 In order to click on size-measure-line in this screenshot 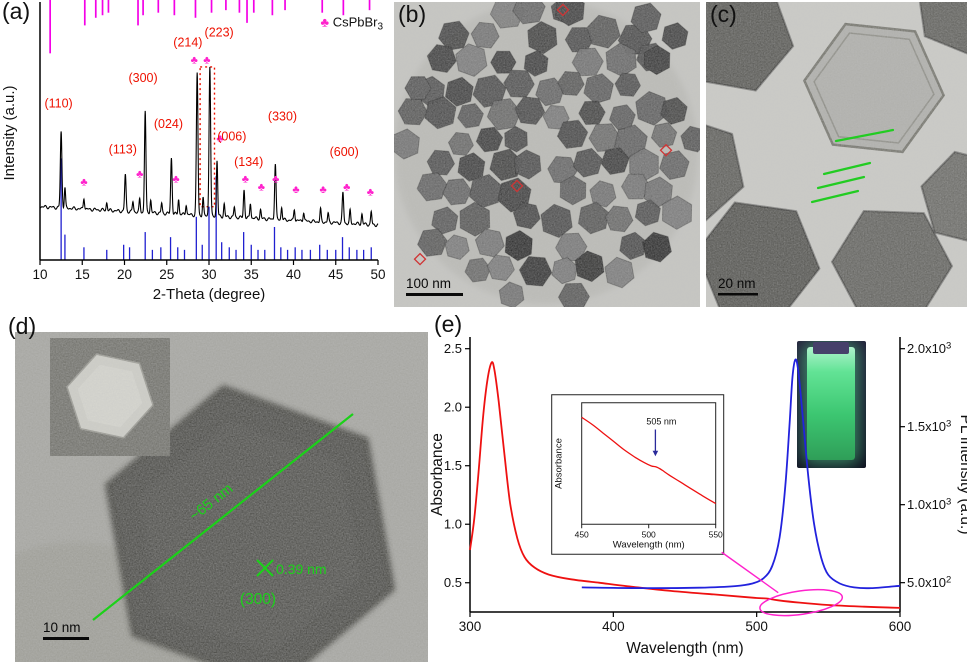, I will do `click(223, 517)`.